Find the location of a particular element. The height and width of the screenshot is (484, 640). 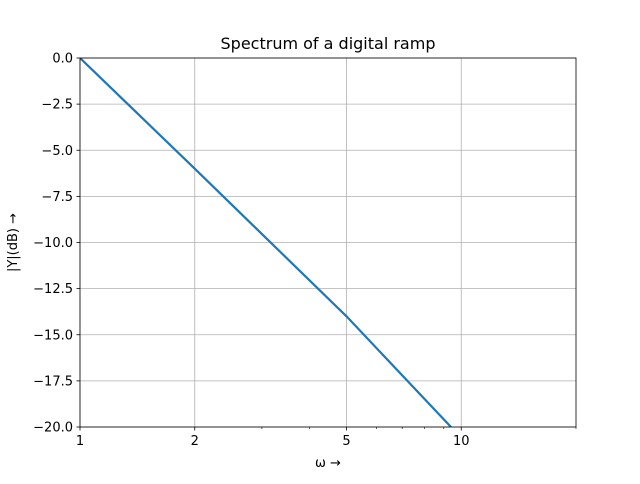

y-tick-label: −10.0 is located at coordinates (53, 243).